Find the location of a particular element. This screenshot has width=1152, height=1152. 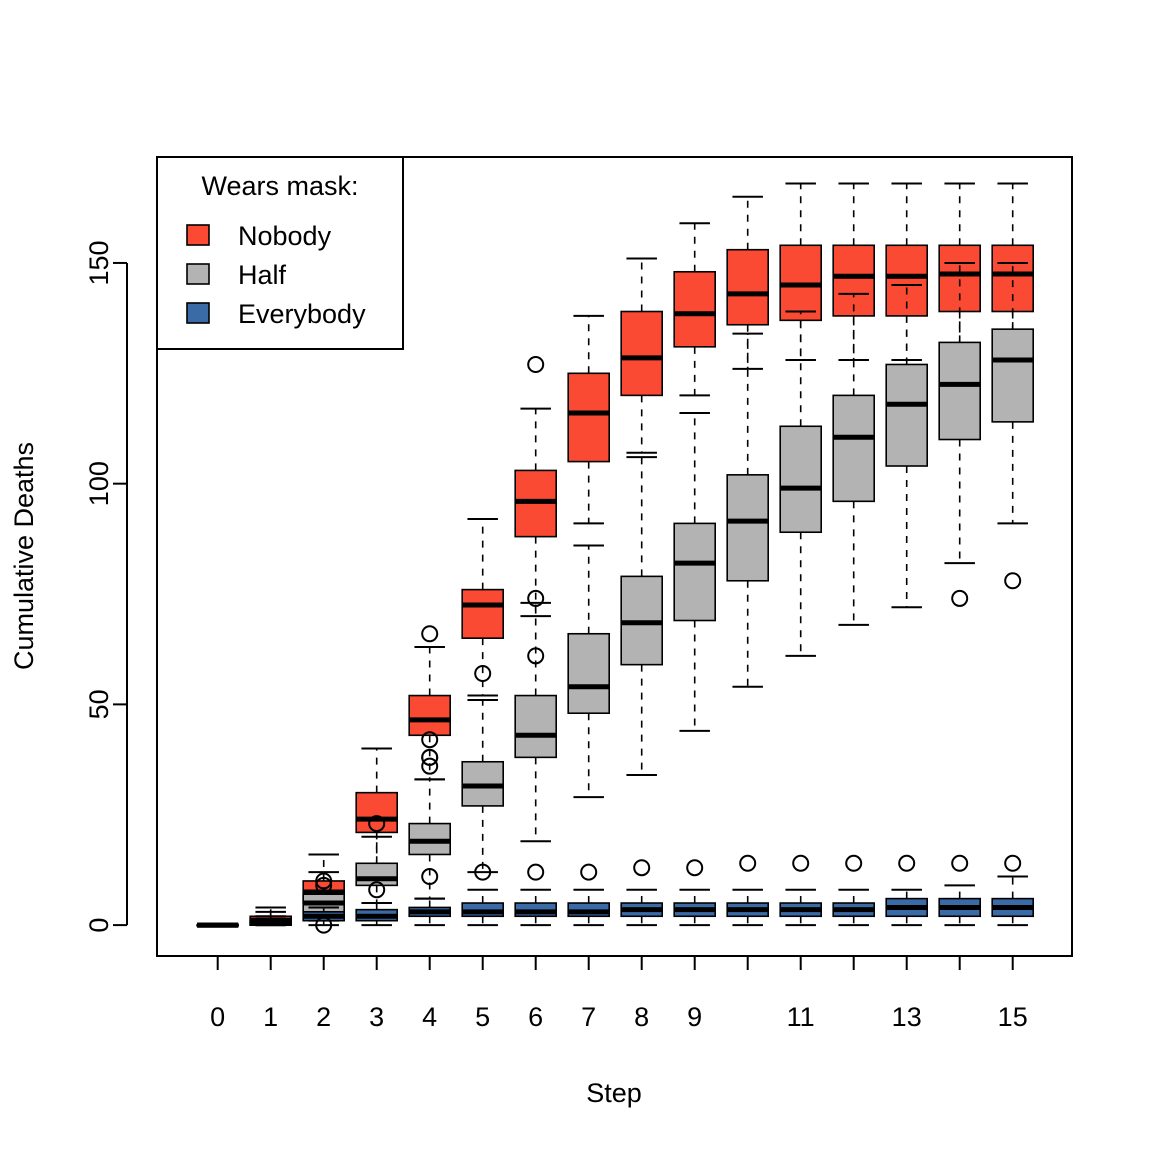

y-axis: 0 50 100 150 is located at coordinates (106, 586).